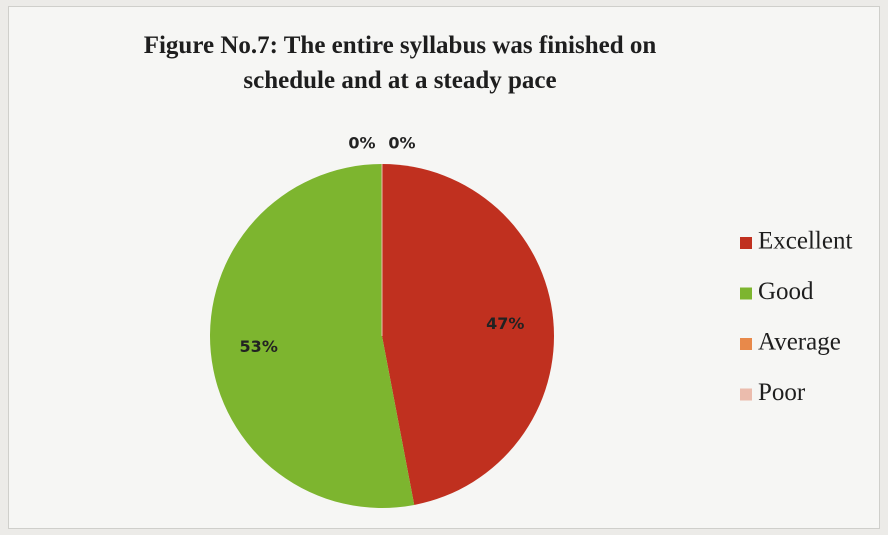 This screenshot has width=888, height=535. I want to click on legend-label: Good, so click(786, 291).